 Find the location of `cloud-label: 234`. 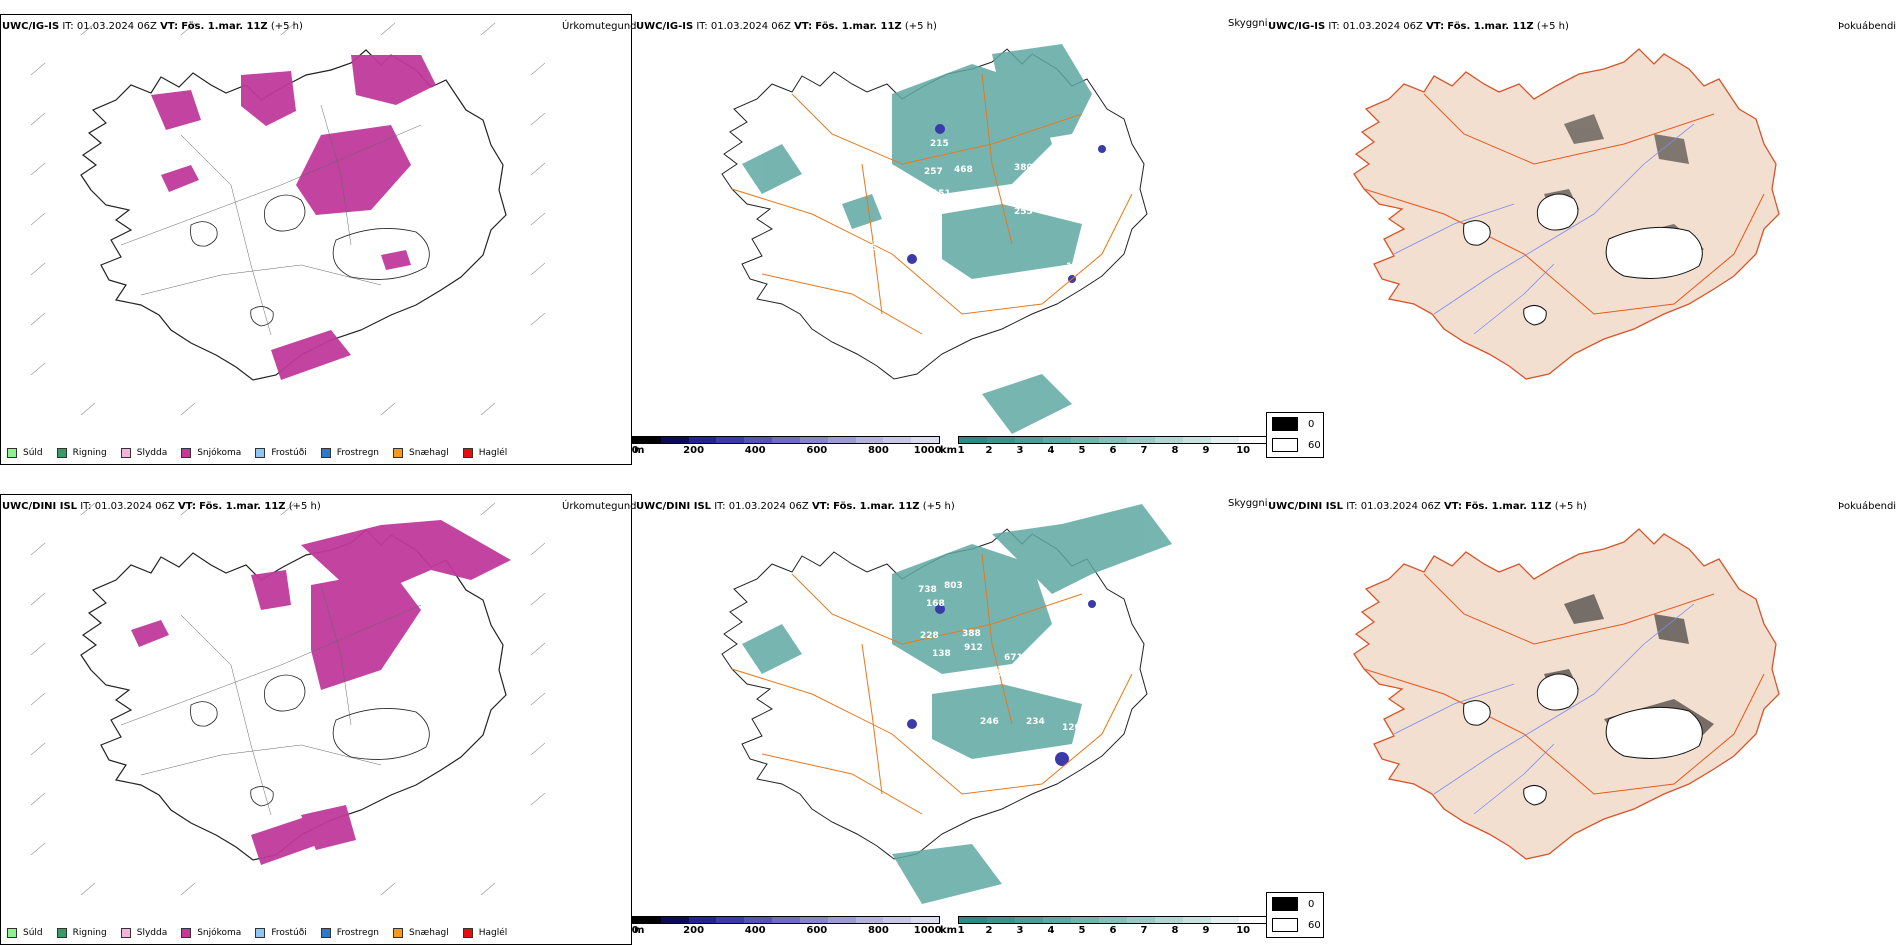

cloud-label: 234 is located at coordinates (1035, 722).